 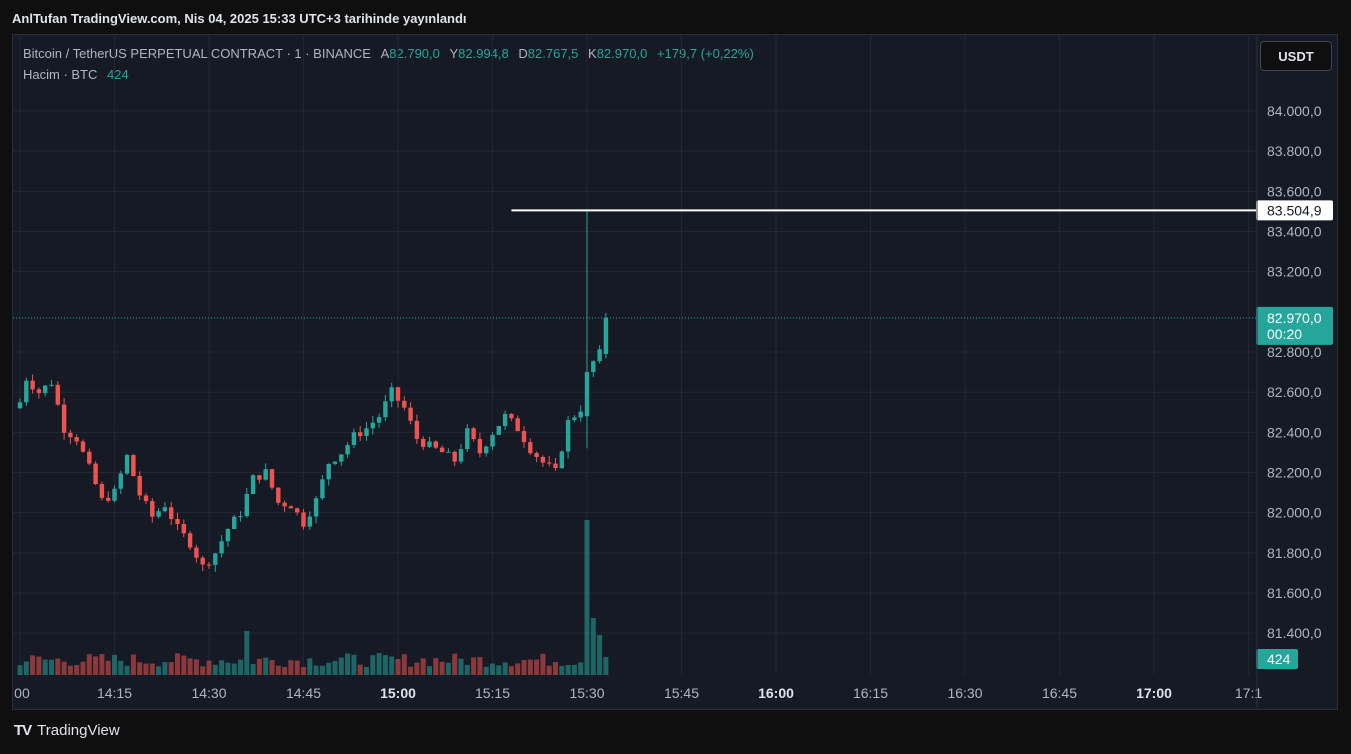 I want to click on high-value: 82.994,8, so click(x=483, y=53).